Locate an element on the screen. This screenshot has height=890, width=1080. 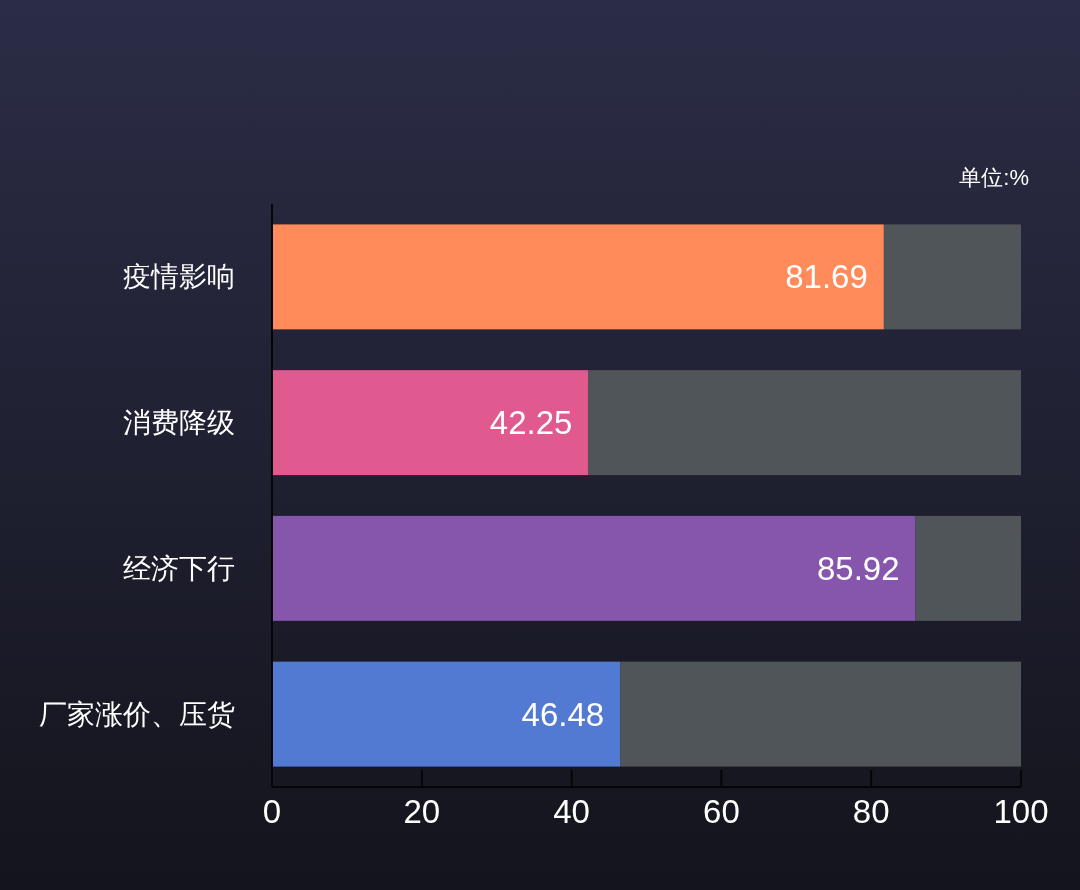
data-label: 85.92 is located at coordinates (858, 568).